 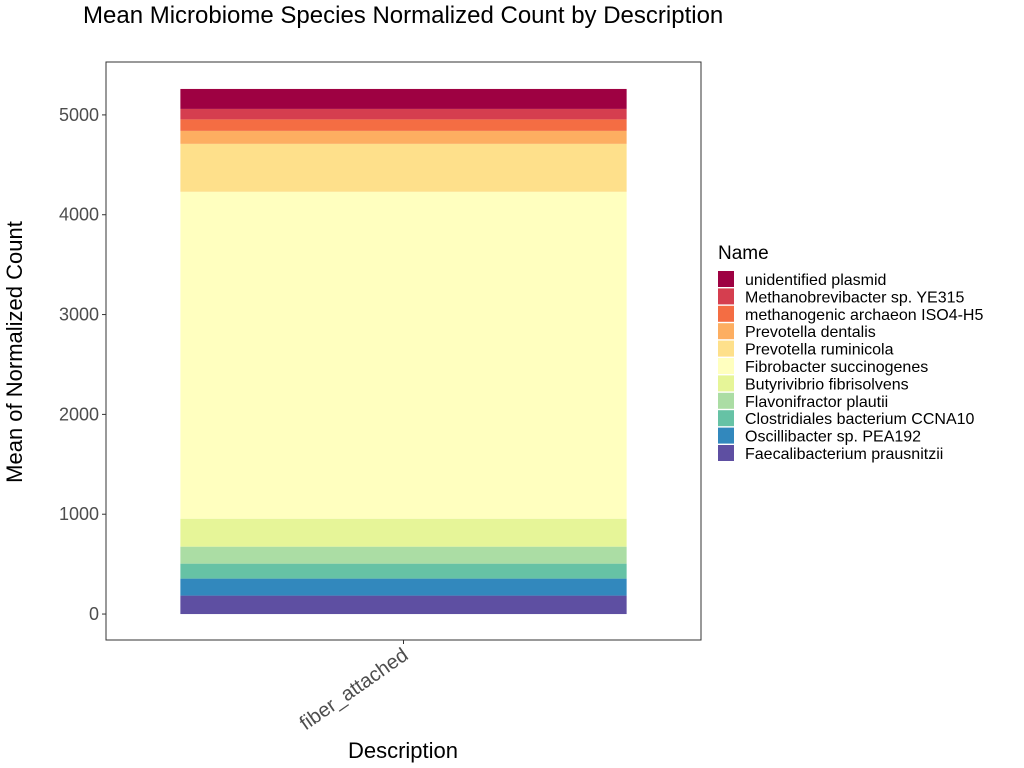 I want to click on legend-label: Oscillibacter sp. PEA192, so click(x=833, y=437).